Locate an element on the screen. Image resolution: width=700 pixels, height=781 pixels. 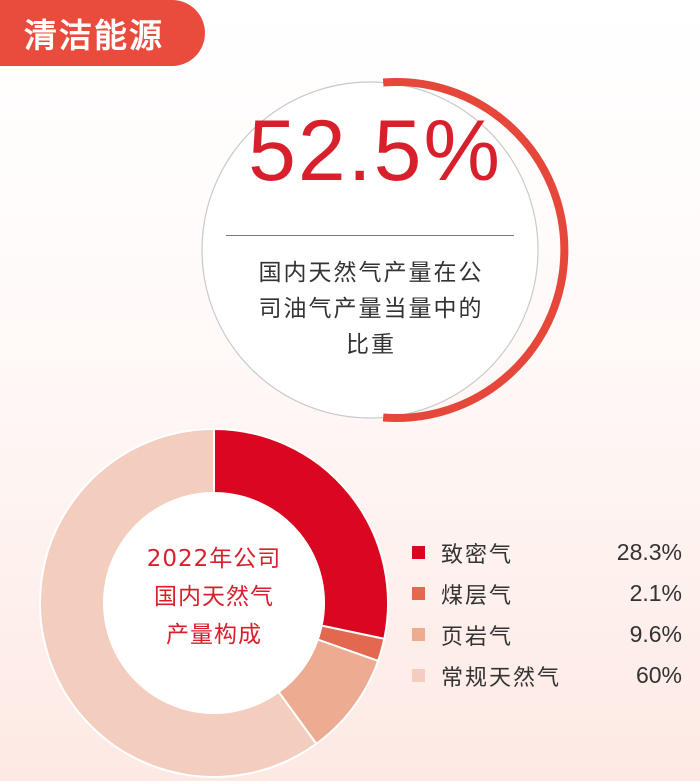
highlight-description: 国内天然气产量在公 司油气产量当量中的 比重 is located at coordinates (371, 309).